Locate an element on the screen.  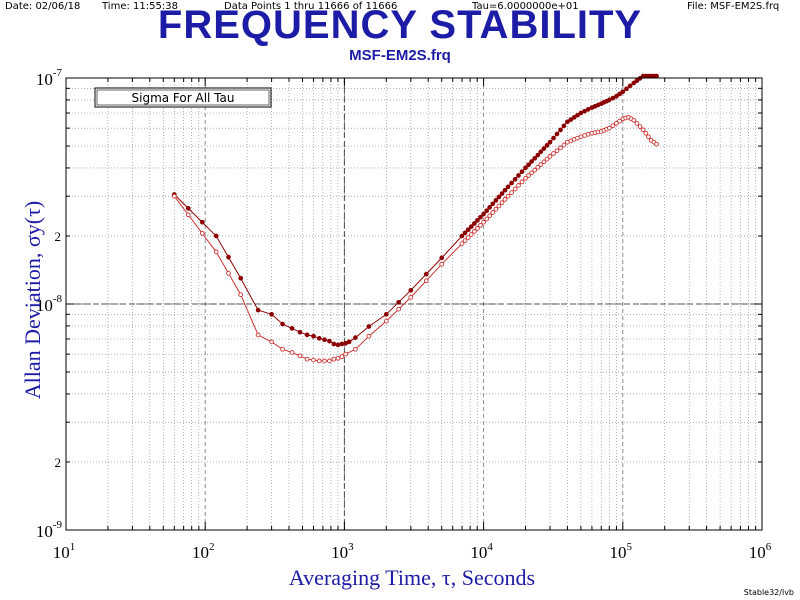
chart-title: FREQUENCY STABILITY is located at coordinates (400, 25).